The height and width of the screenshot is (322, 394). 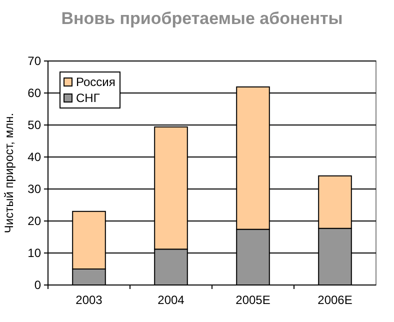 What do you see at coordinates (35, 253) in the screenshot?
I see `y-tick-label: 10` at bounding box center [35, 253].